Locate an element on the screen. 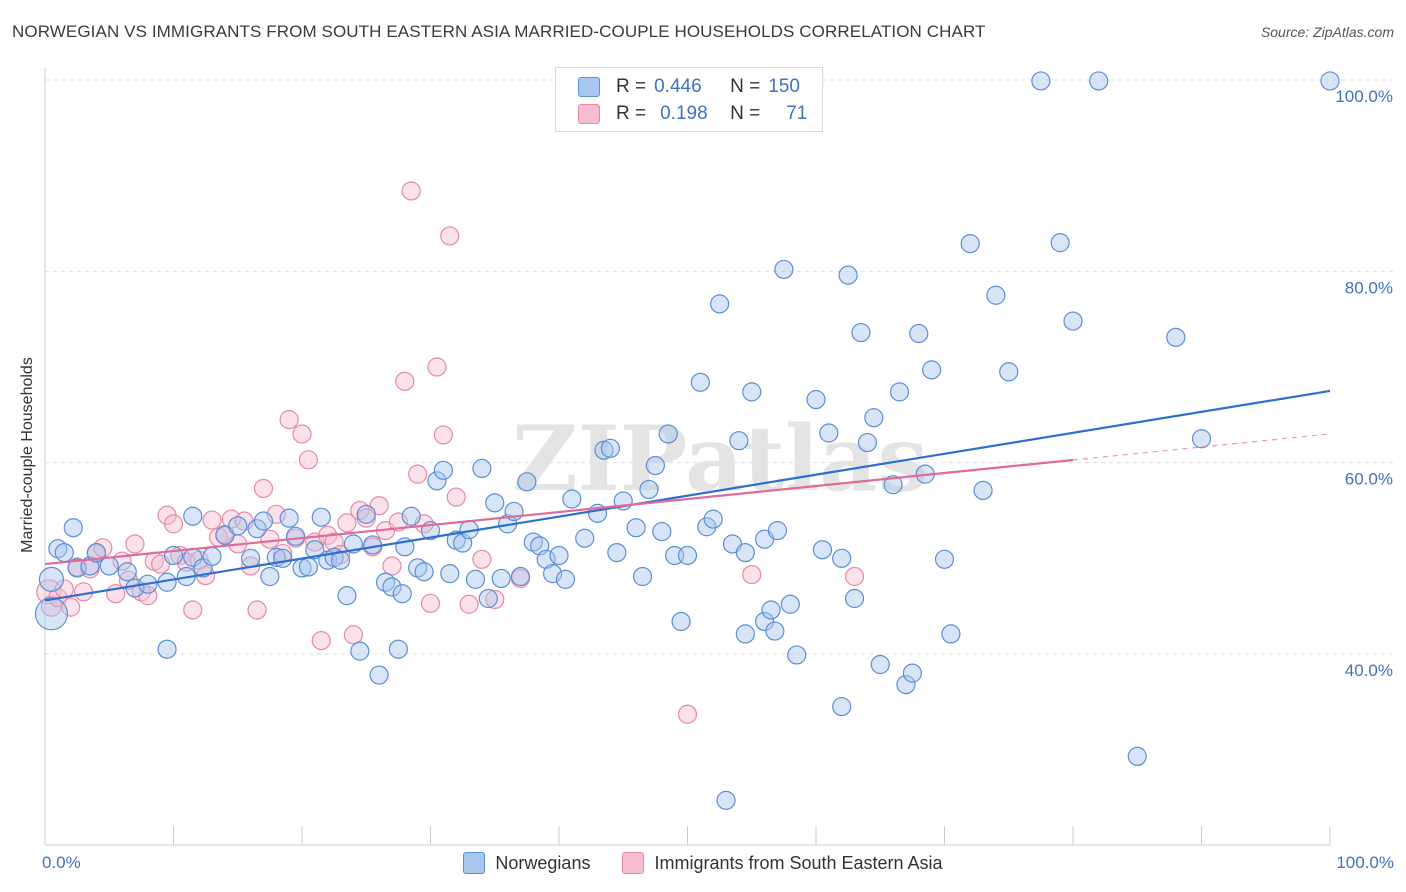 This screenshot has height=892, width=1406. trend-line-immigrants is located at coordinates (559, 512).